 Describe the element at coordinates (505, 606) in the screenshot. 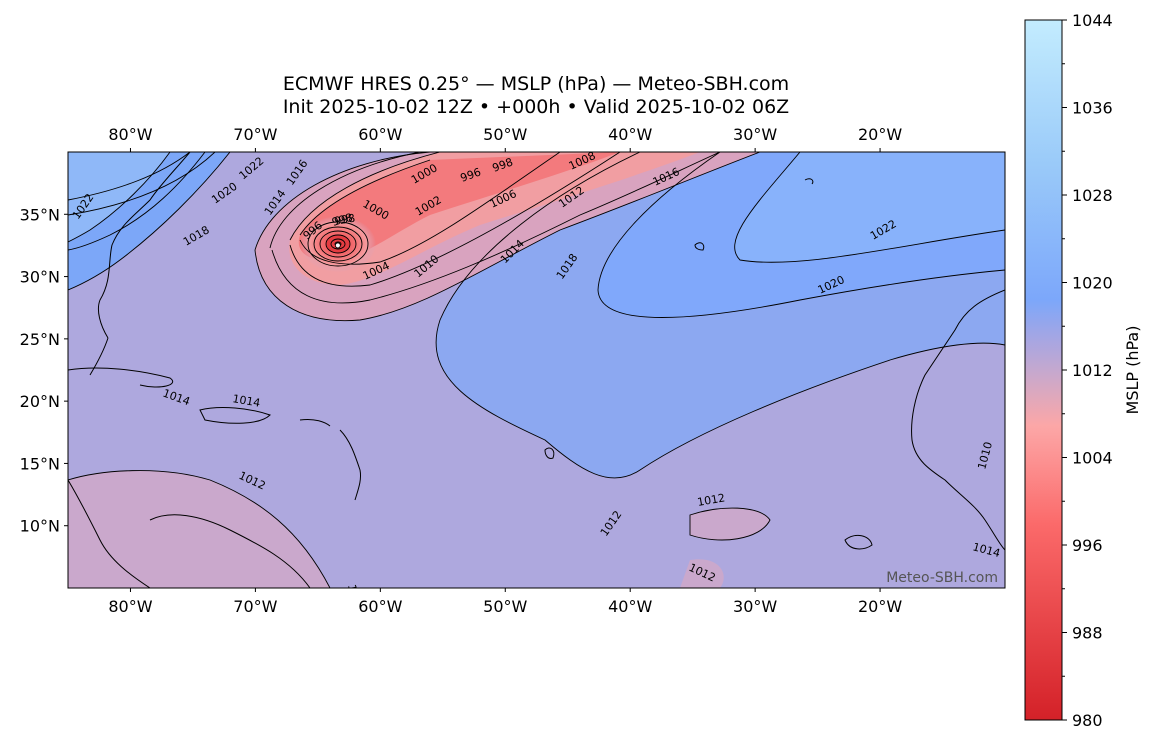

I see `lon-tick-label-bottom: 50°W` at that location.